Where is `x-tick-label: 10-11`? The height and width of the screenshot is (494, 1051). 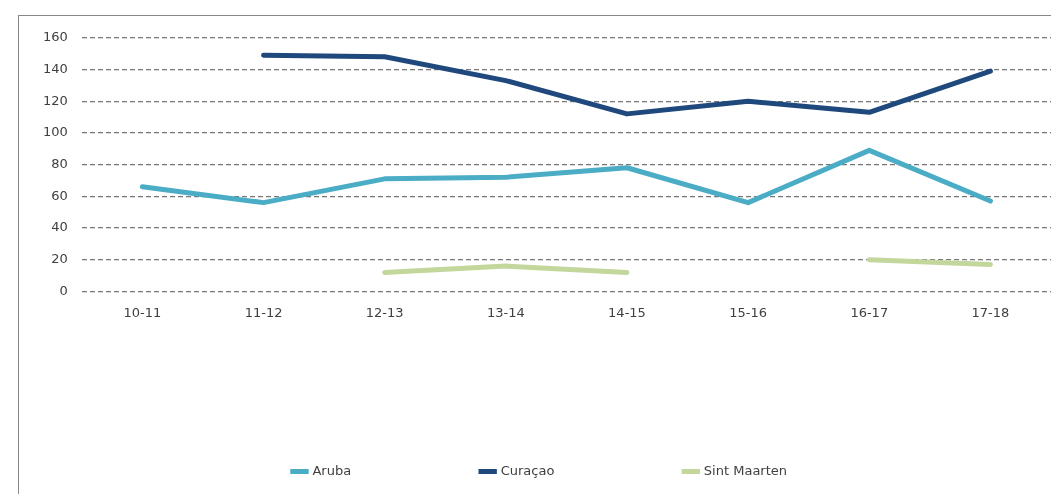 x-tick-label: 10-11 is located at coordinates (142, 312).